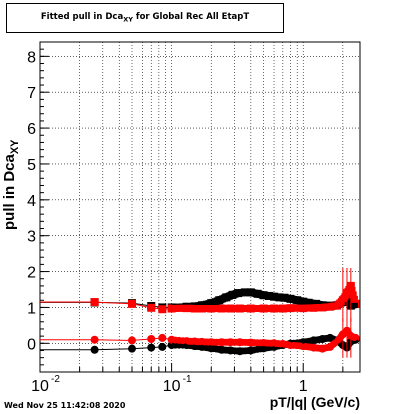 The height and width of the screenshot is (414, 400). What do you see at coordinates (82, 17) in the screenshot?
I see `chart-title-main: Fitted pull in Dca` at bounding box center [82, 17].